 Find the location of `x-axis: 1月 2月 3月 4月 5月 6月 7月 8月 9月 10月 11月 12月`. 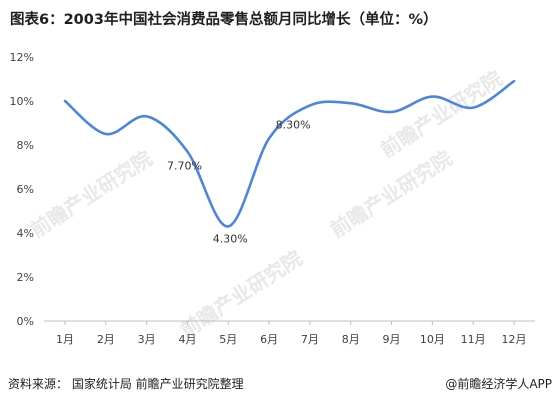

x-axis: 1月 2月 3月 4月 5月 6月 7月 8月 9月 10月 11月 12月 is located at coordinates (291, 333).